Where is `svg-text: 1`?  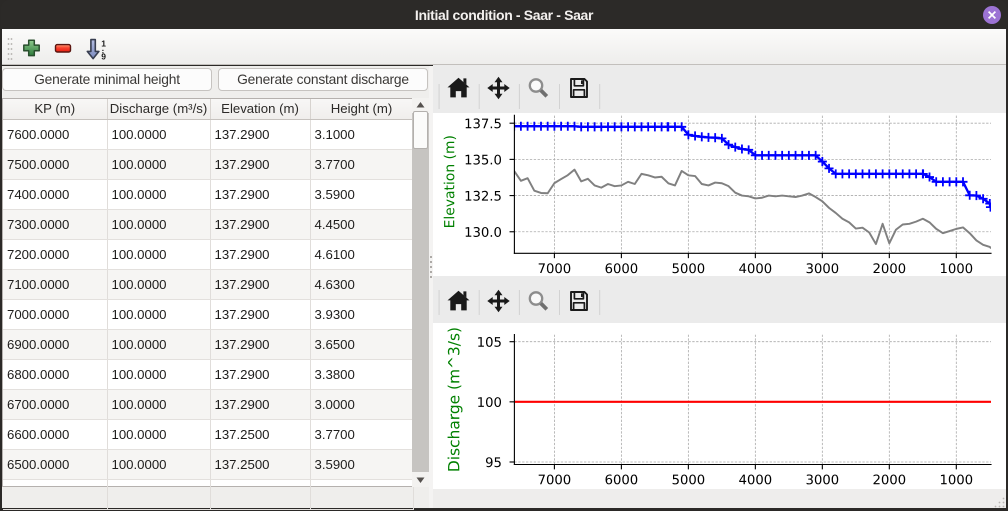
svg-text: 1 is located at coordinates (103, 43).